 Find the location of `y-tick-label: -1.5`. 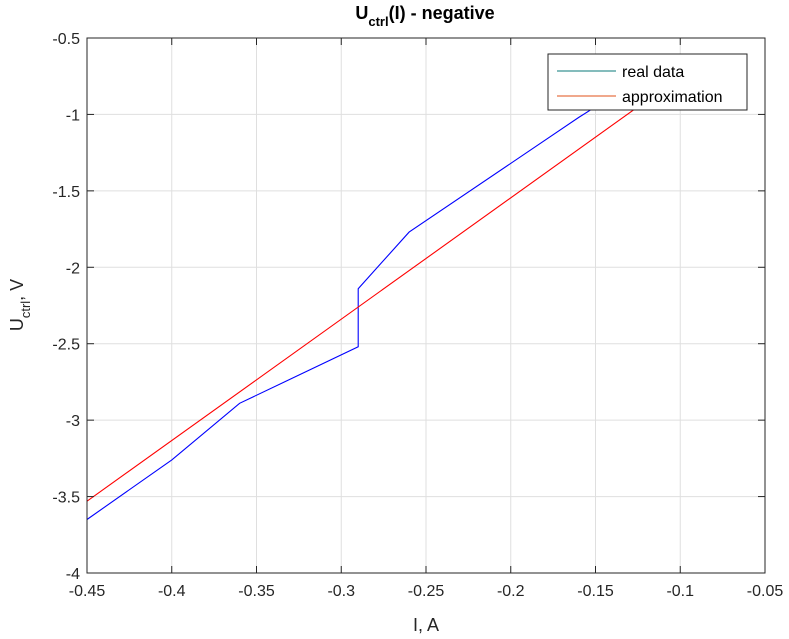

y-tick-label: -1.5 is located at coordinates (66, 192).